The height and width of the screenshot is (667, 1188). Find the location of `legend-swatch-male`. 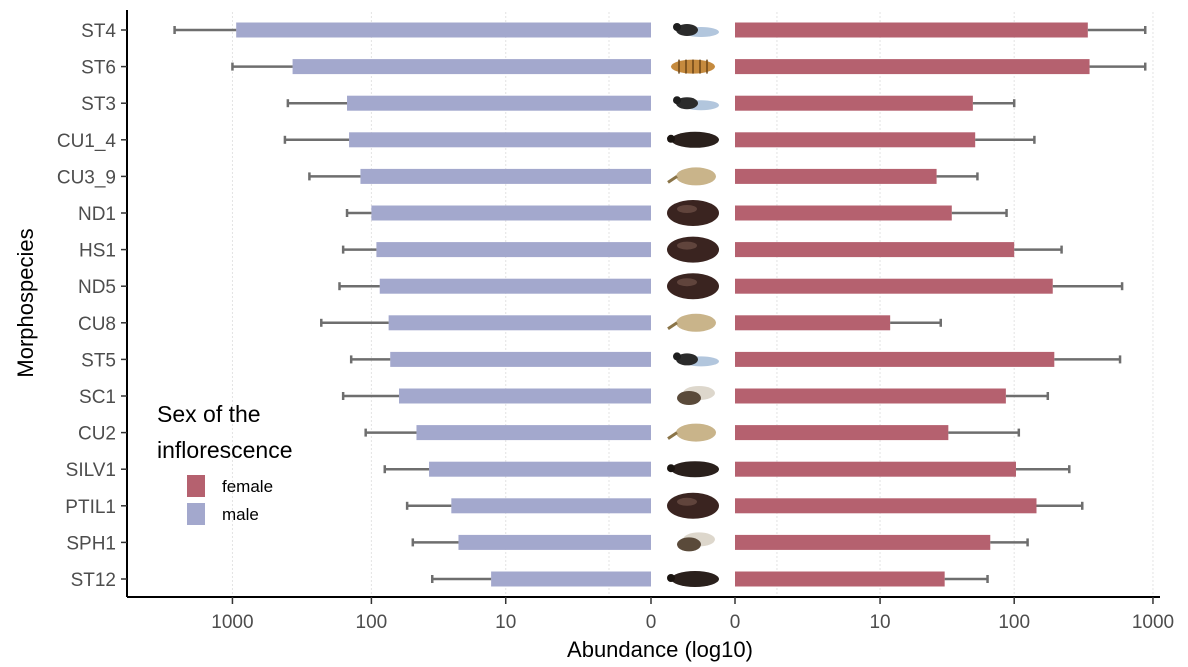

legend-swatch-male is located at coordinates (196, 514).